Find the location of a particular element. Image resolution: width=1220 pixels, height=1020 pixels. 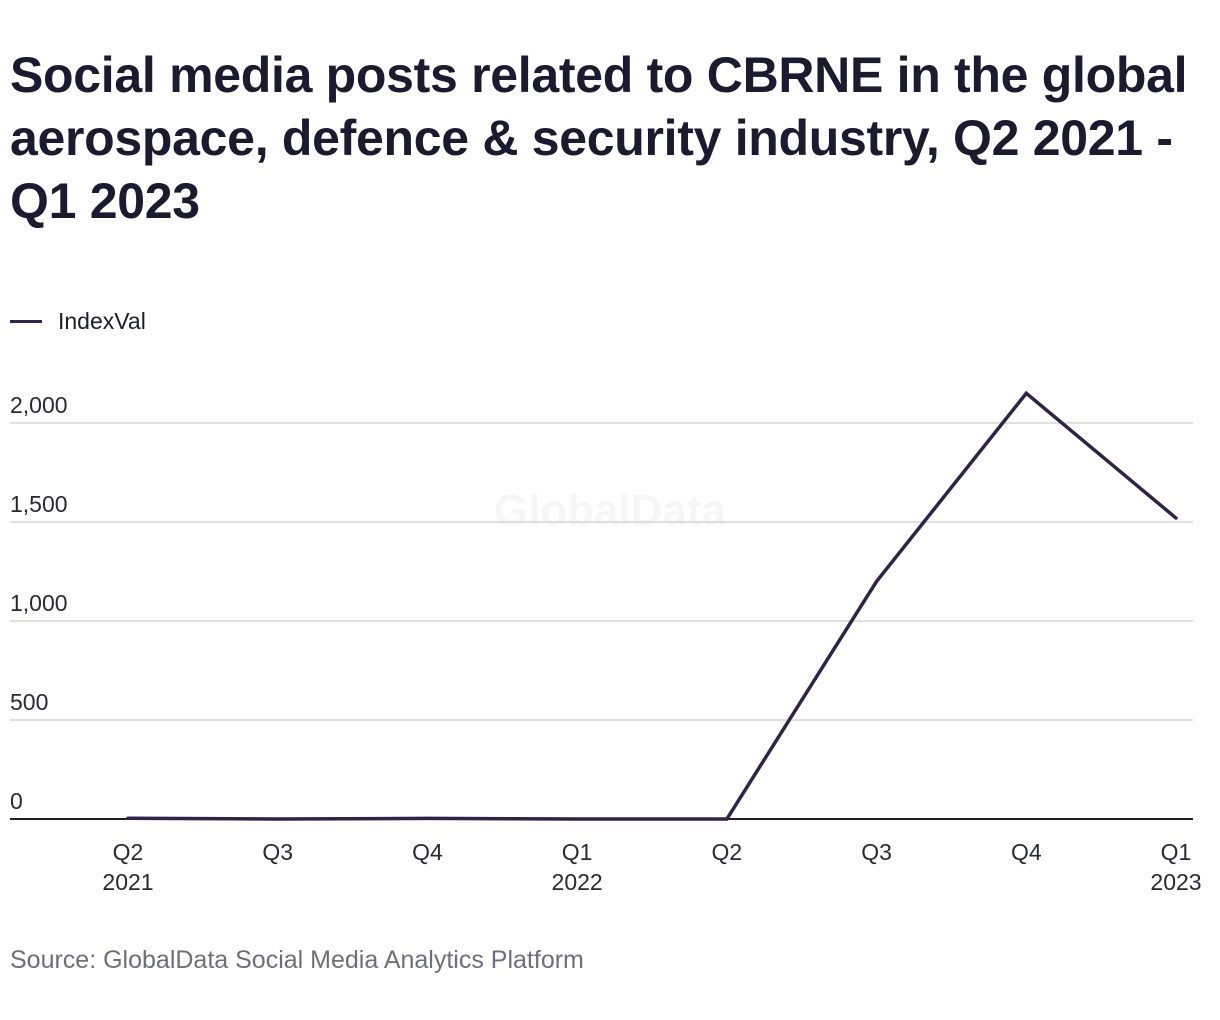

chart-legend: IndexVal is located at coordinates (78, 321).